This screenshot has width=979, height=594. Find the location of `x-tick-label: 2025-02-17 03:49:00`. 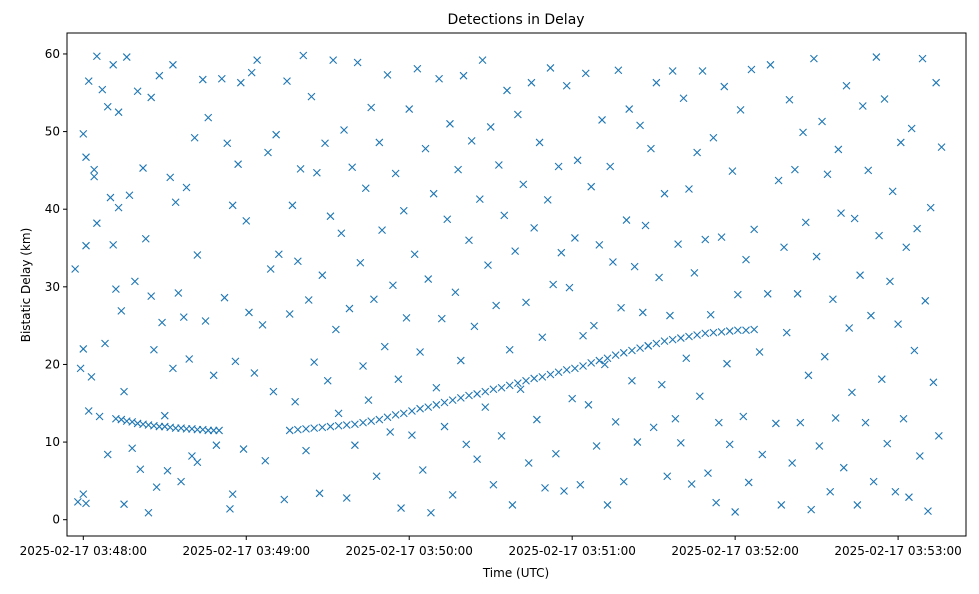

x-tick-label: 2025-02-17 03:49:00 is located at coordinates (246, 551).